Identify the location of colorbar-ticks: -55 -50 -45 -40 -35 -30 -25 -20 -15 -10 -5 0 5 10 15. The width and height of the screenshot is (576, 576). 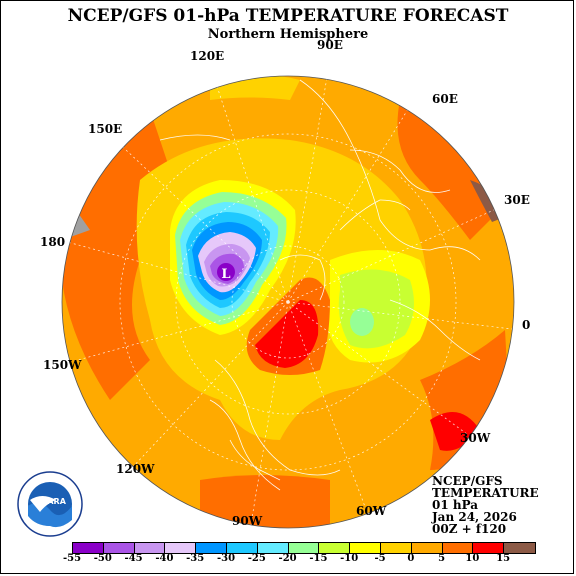
(288, 560).